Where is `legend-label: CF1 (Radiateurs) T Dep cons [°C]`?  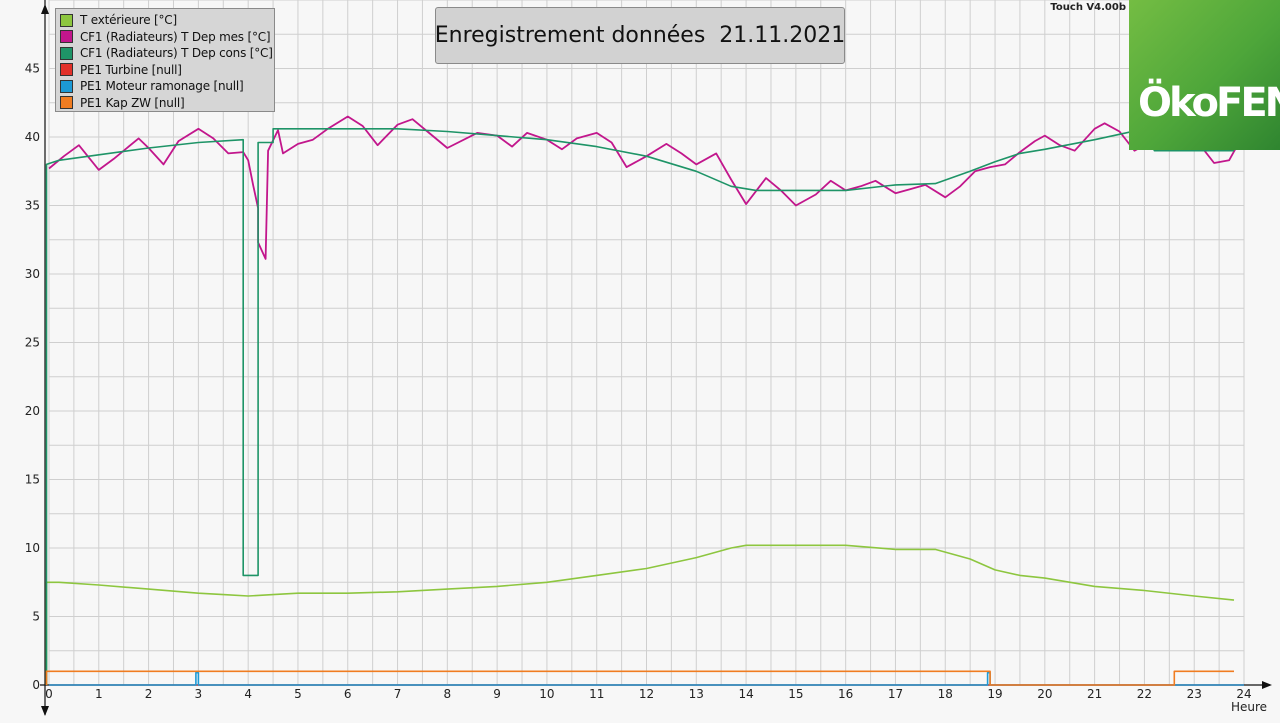 legend-label: CF1 (Radiateurs) T Dep cons [°C] is located at coordinates (176, 53).